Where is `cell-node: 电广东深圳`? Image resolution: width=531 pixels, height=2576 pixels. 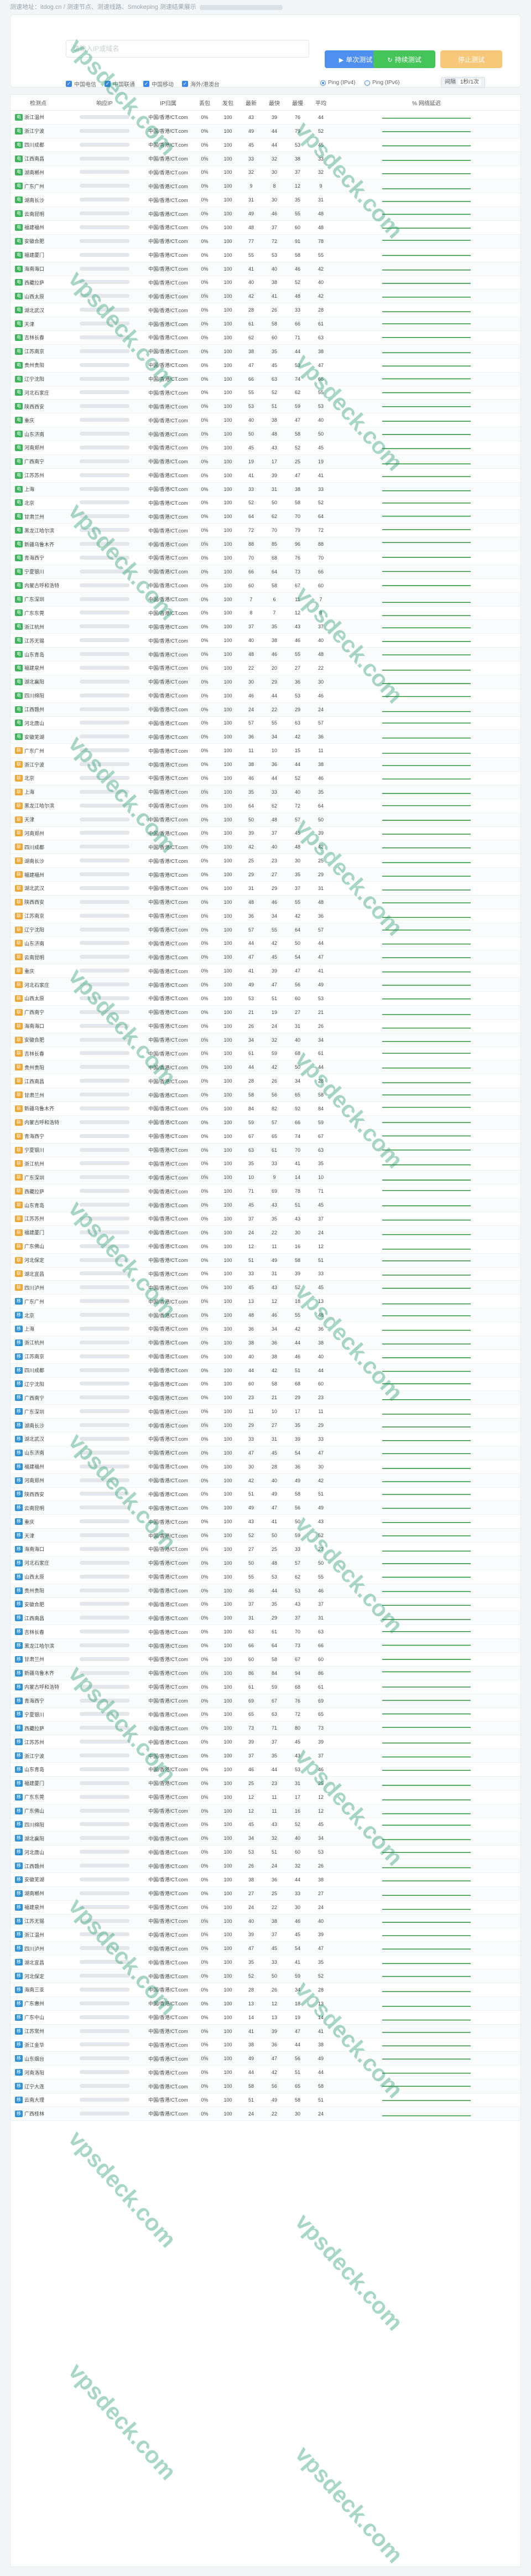
cell-node: 电广东深圳 is located at coordinates (38, 599).